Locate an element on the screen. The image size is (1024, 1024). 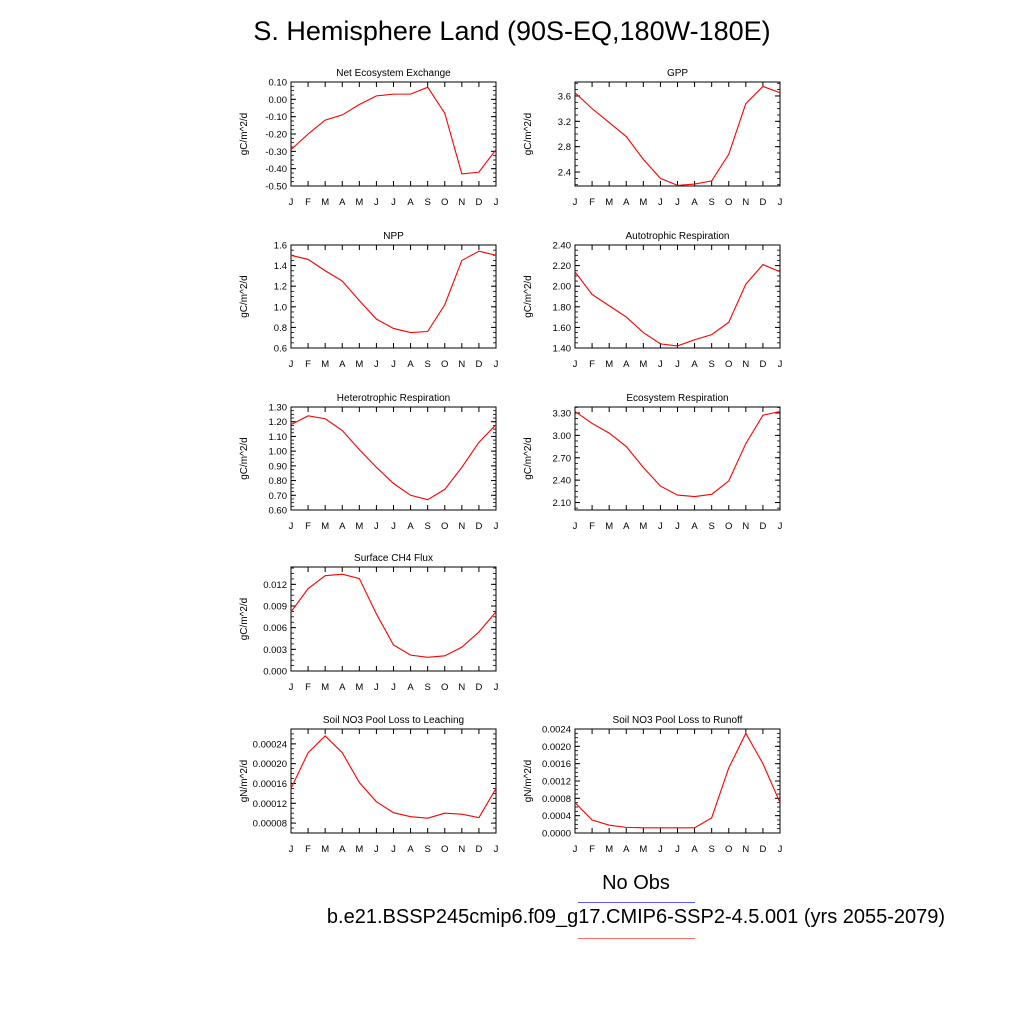
y-tick-label: 1.10 is located at coordinates (278, 437).